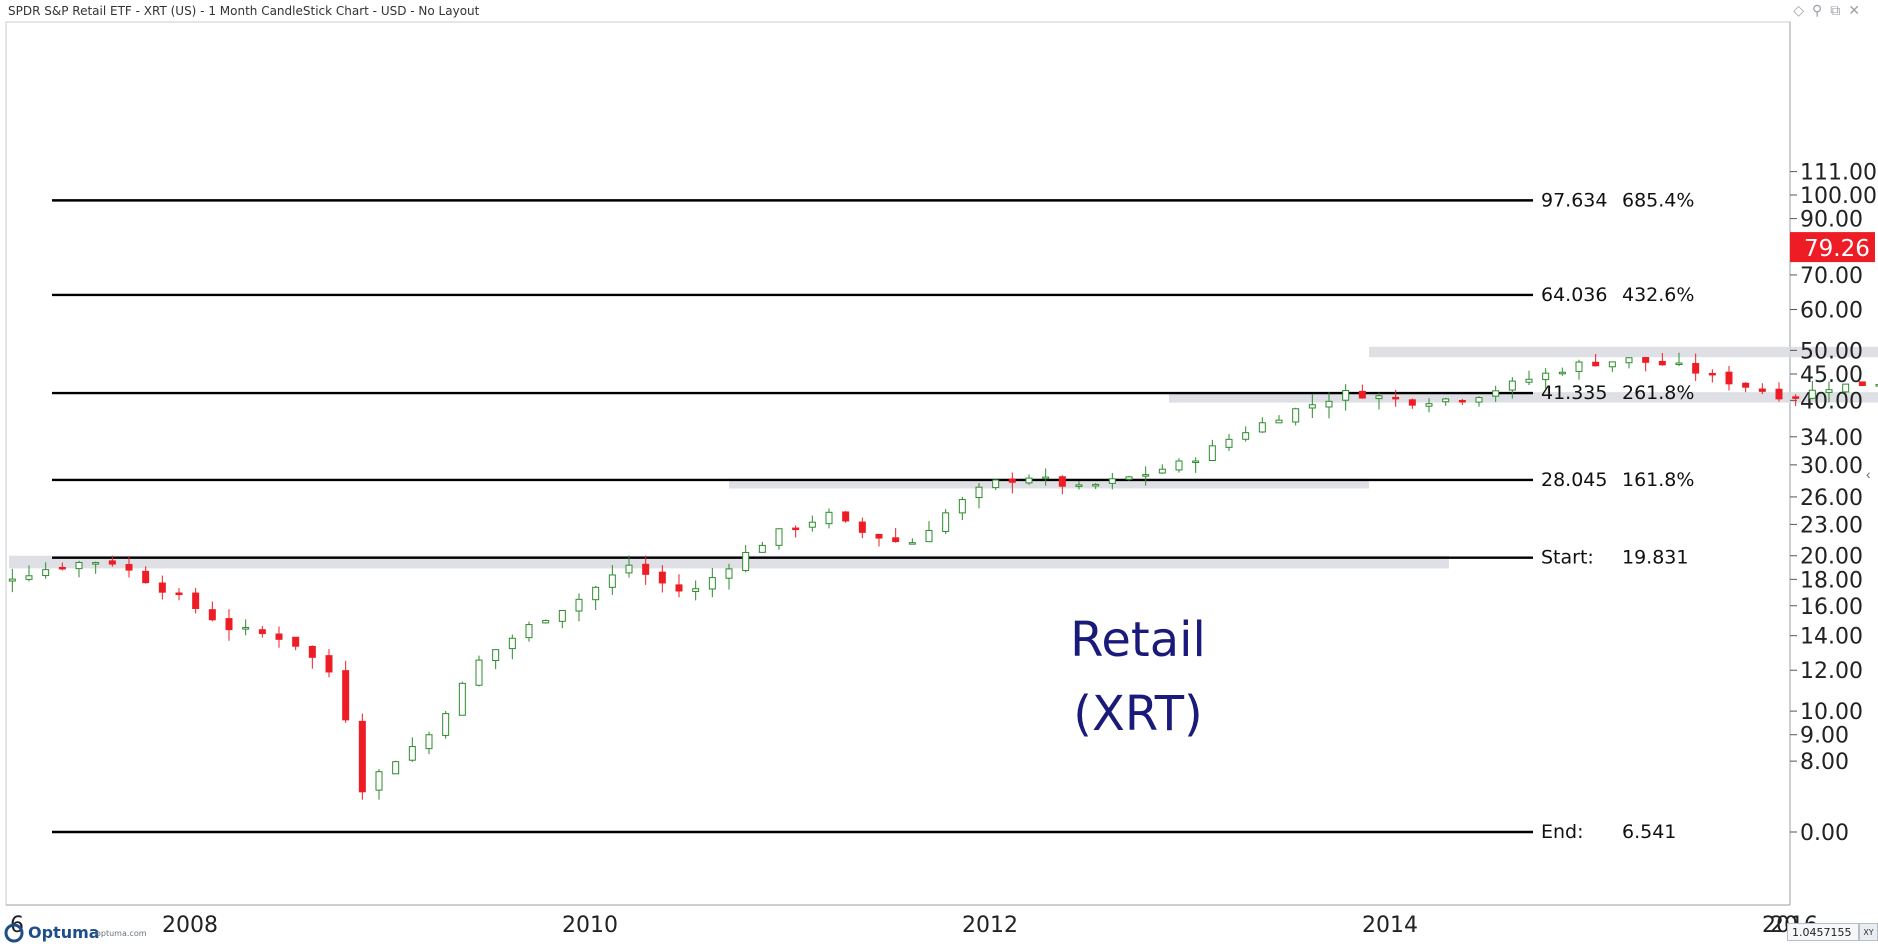  What do you see at coordinates (1858, 10) in the screenshot?
I see `close-icon: ✕` at bounding box center [1858, 10].